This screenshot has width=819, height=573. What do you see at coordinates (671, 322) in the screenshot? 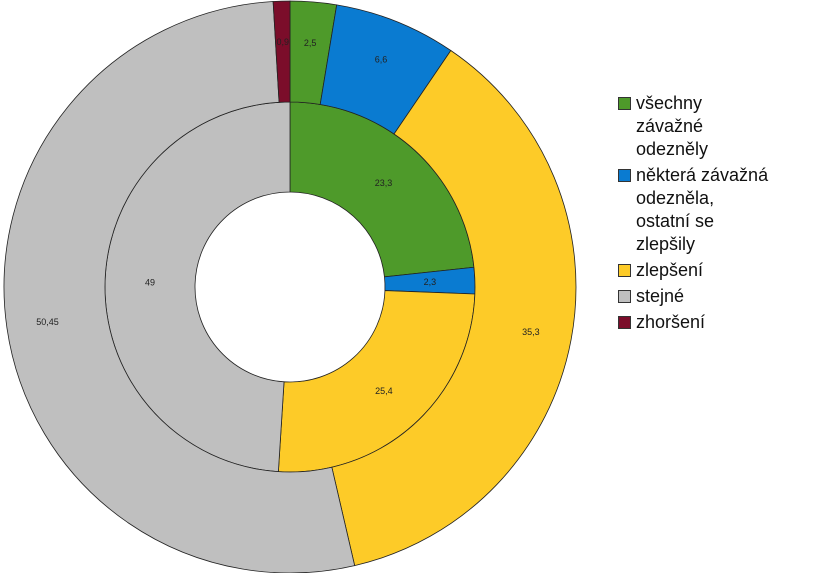
I see `legend-label: zhoršení` at bounding box center [671, 322].